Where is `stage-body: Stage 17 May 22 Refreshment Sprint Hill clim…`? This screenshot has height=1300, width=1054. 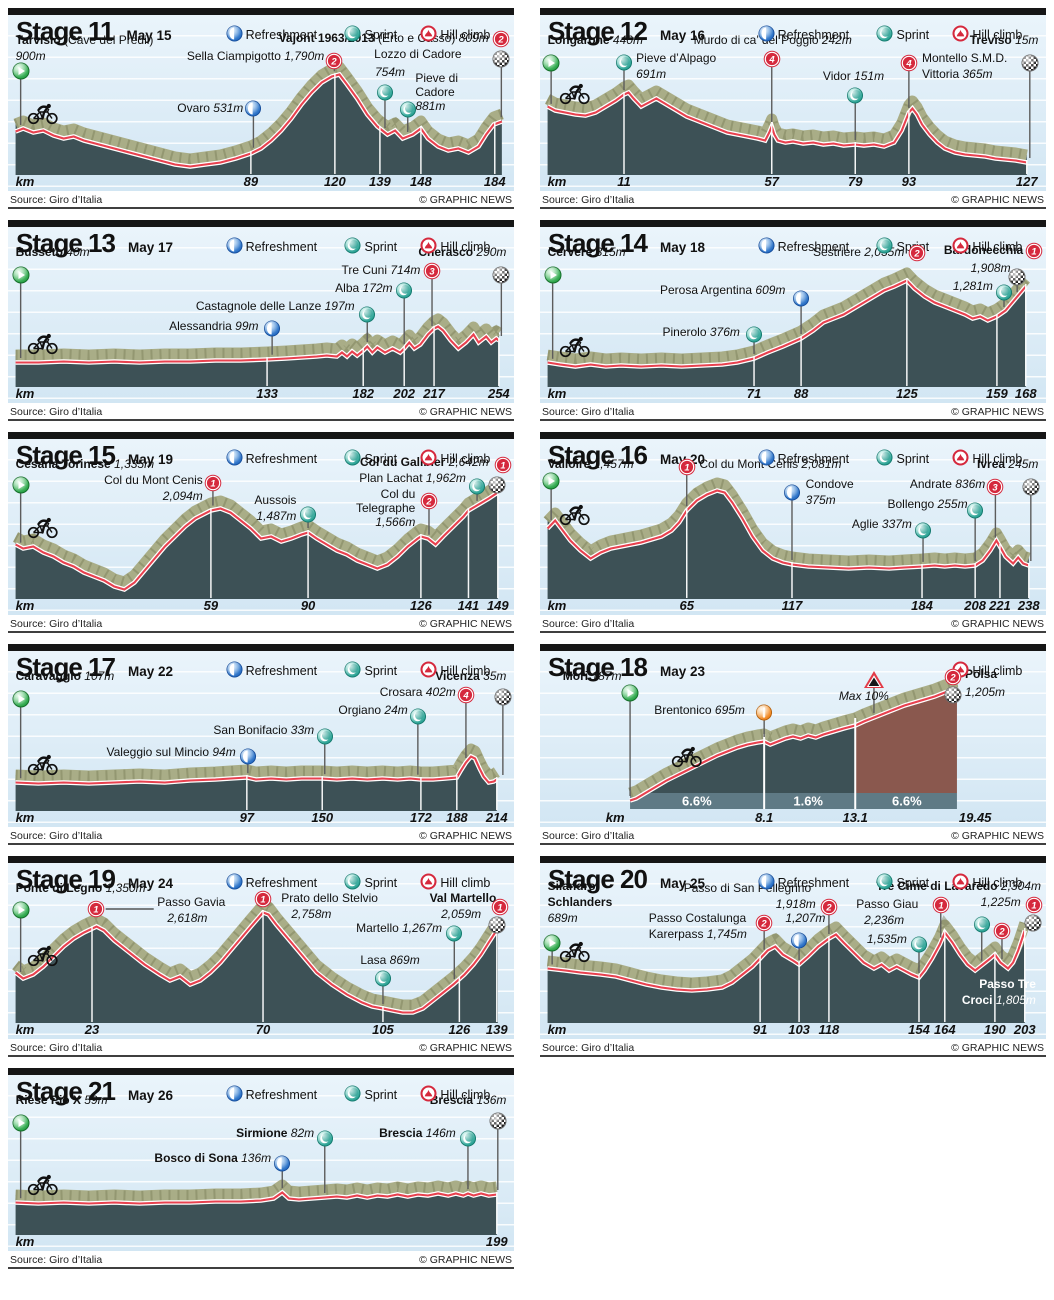 stage-body: Stage 17 May 22 Refreshment Sprint Hill clim… is located at coordinates (261, 739).